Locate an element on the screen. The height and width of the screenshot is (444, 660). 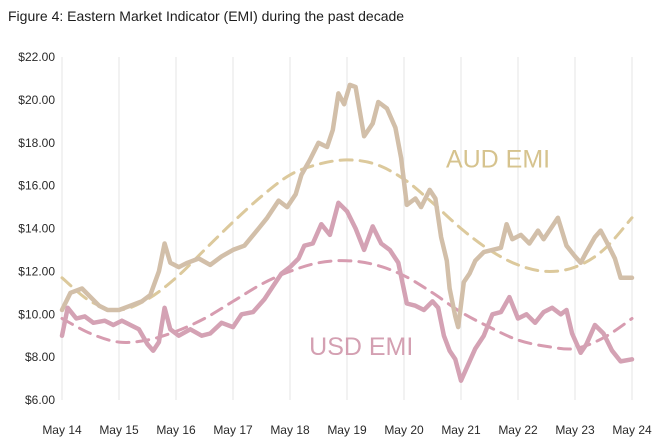
y-tick-label: $12.00 is located at coordinates (36, 271).